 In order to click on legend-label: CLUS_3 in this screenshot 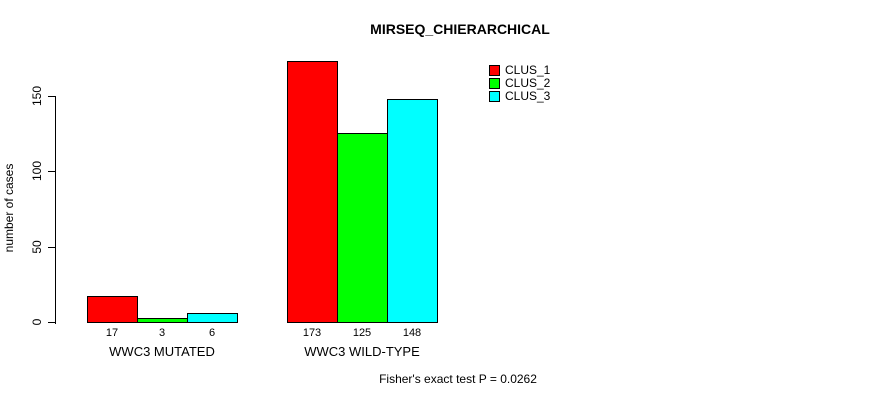, I will do `click(528, 96)`.